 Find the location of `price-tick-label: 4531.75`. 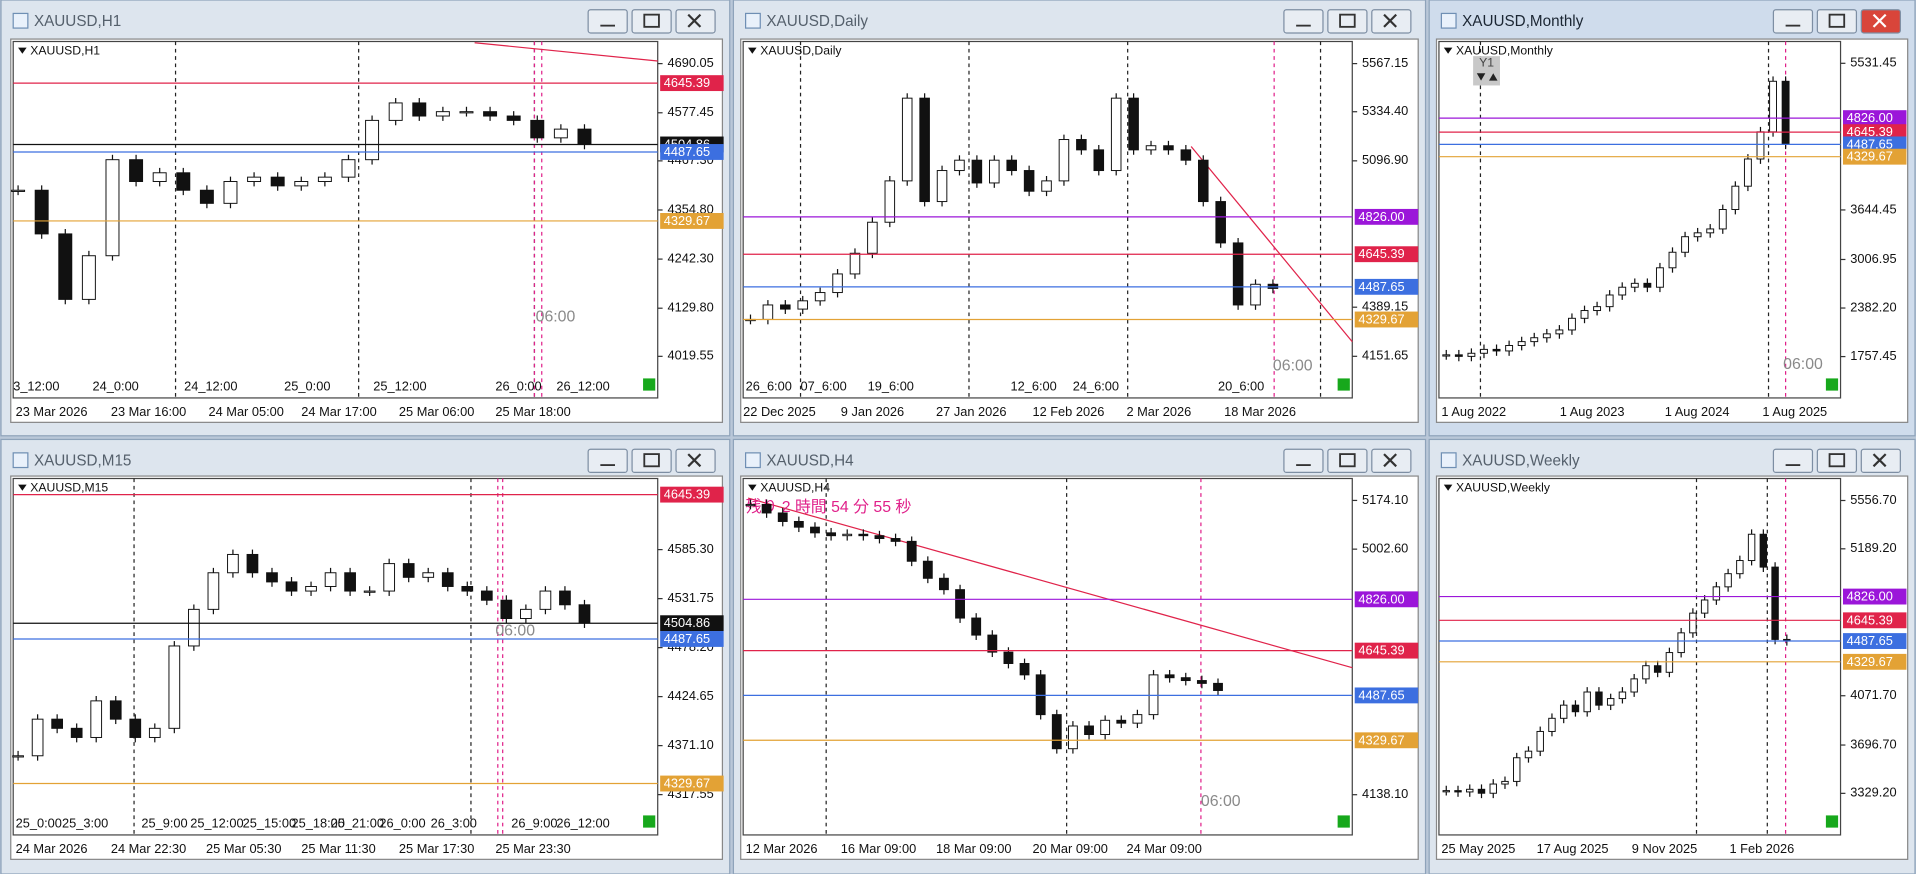

price-tick-label: 4531.75 is located at coordinates (690, 597).